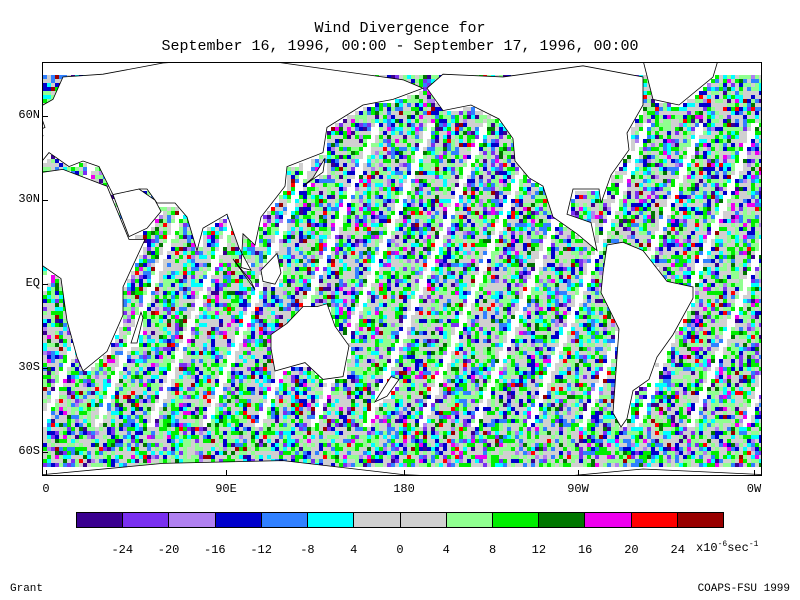 This screenshot has height=600, width=800. Describe the element at coordinates (400, 28) in the screenshot. I see `map-title-line1: Wind Divergence for` at that location.